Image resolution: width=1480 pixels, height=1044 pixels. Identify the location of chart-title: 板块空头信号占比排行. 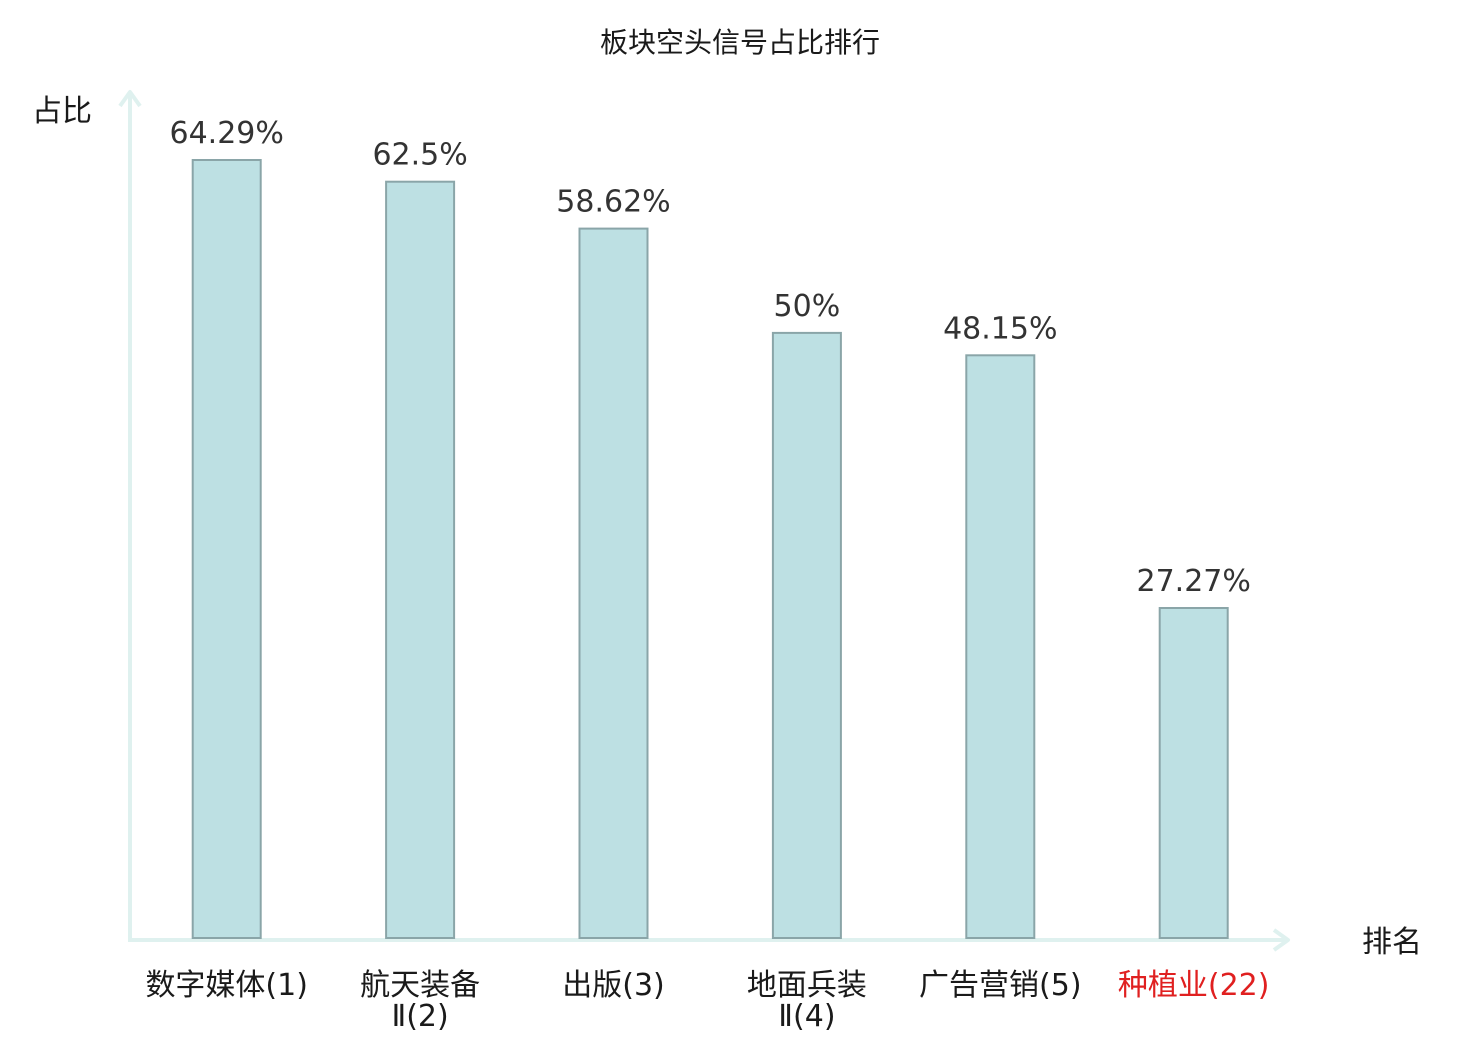
(740, 42).